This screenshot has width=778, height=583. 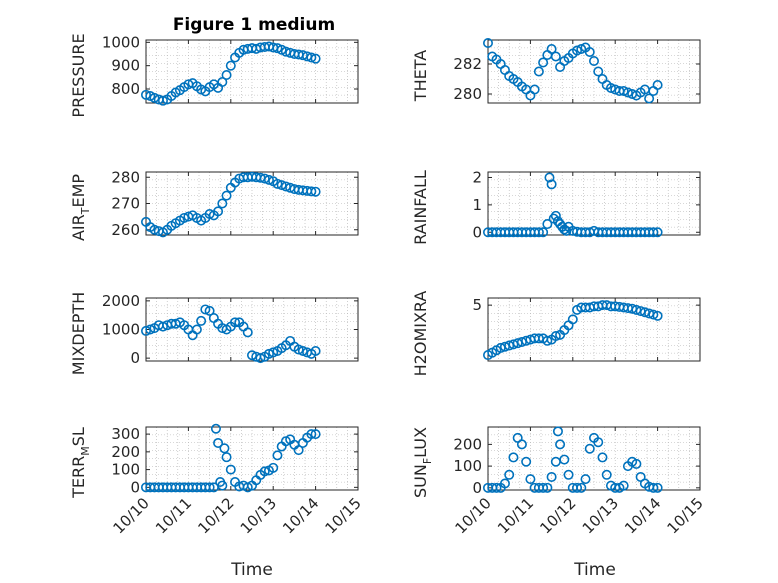 I want to click on y-tick-label: 282, so click(x=467, y=64).